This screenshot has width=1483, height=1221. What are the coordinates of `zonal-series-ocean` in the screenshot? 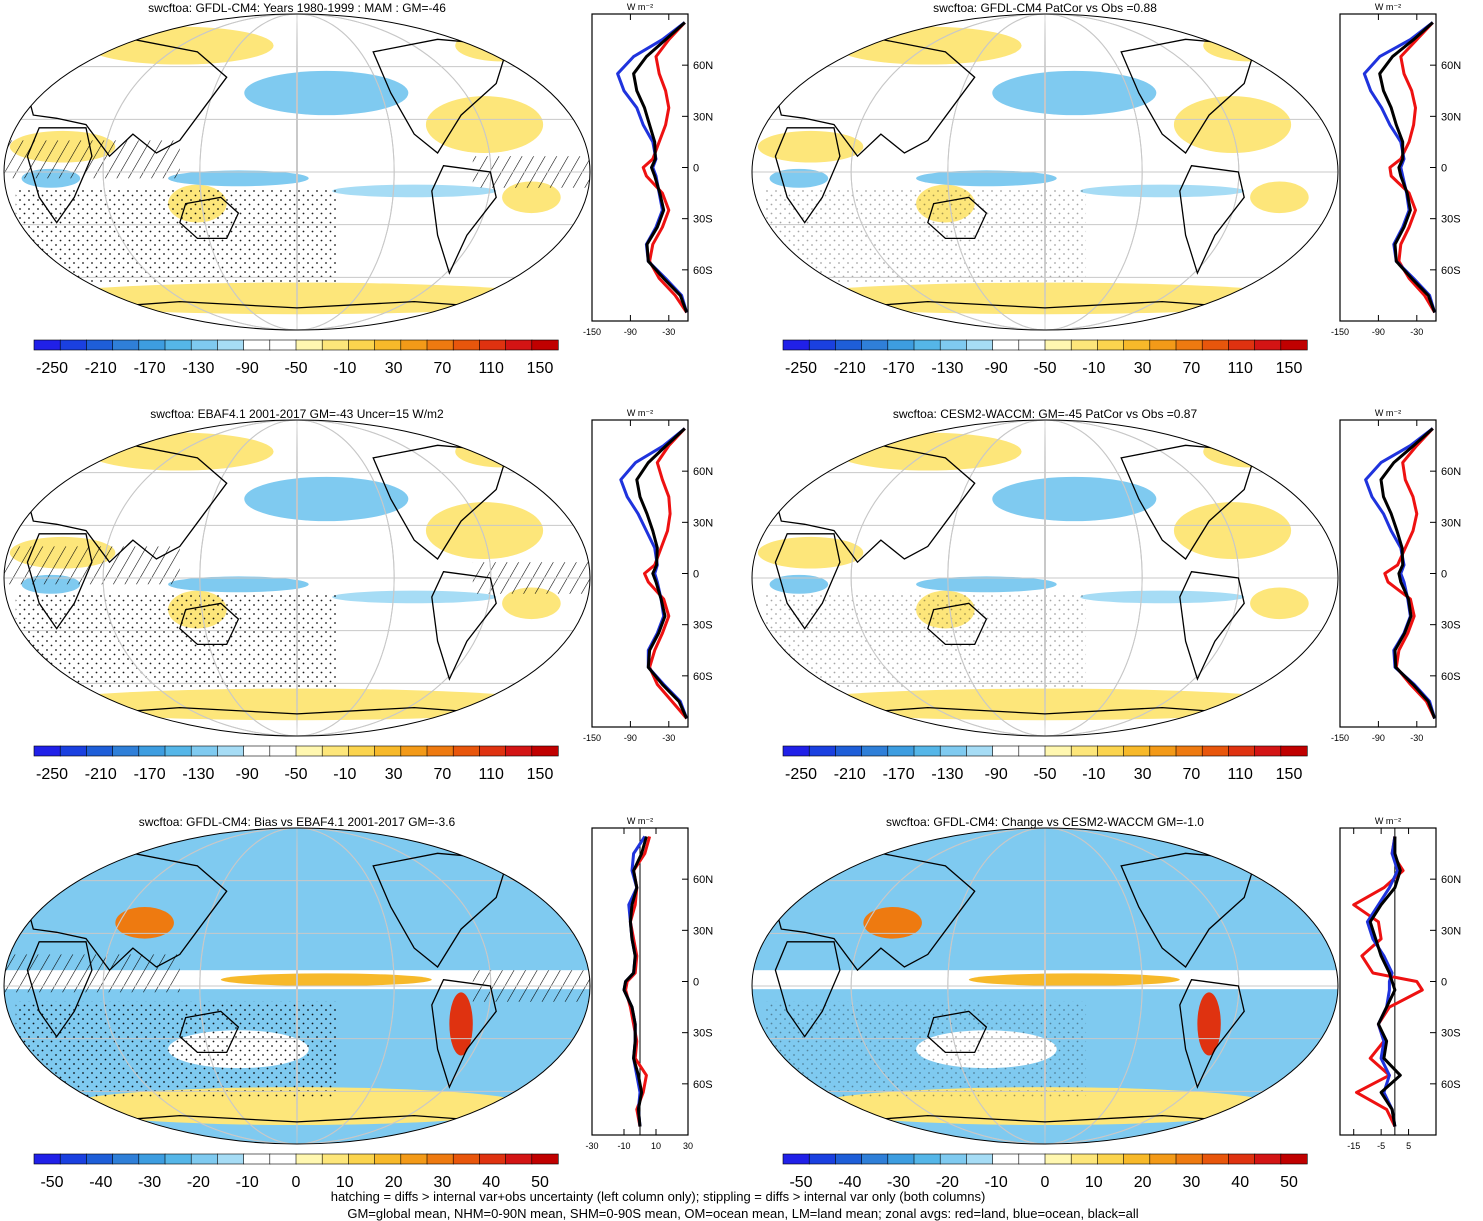 It's located at (1382, 981).